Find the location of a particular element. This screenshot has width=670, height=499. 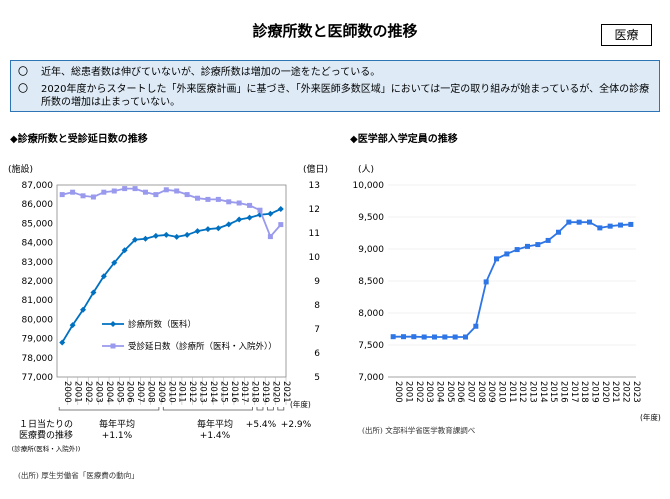

legend-label: 診療所数（医科） is located at coordinates (162, 324).